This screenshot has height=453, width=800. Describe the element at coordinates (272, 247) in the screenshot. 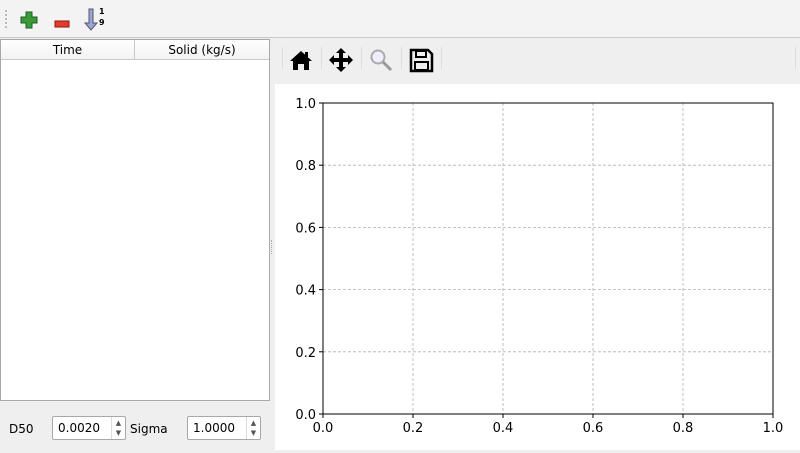

I see `splitter-handle` at that location.